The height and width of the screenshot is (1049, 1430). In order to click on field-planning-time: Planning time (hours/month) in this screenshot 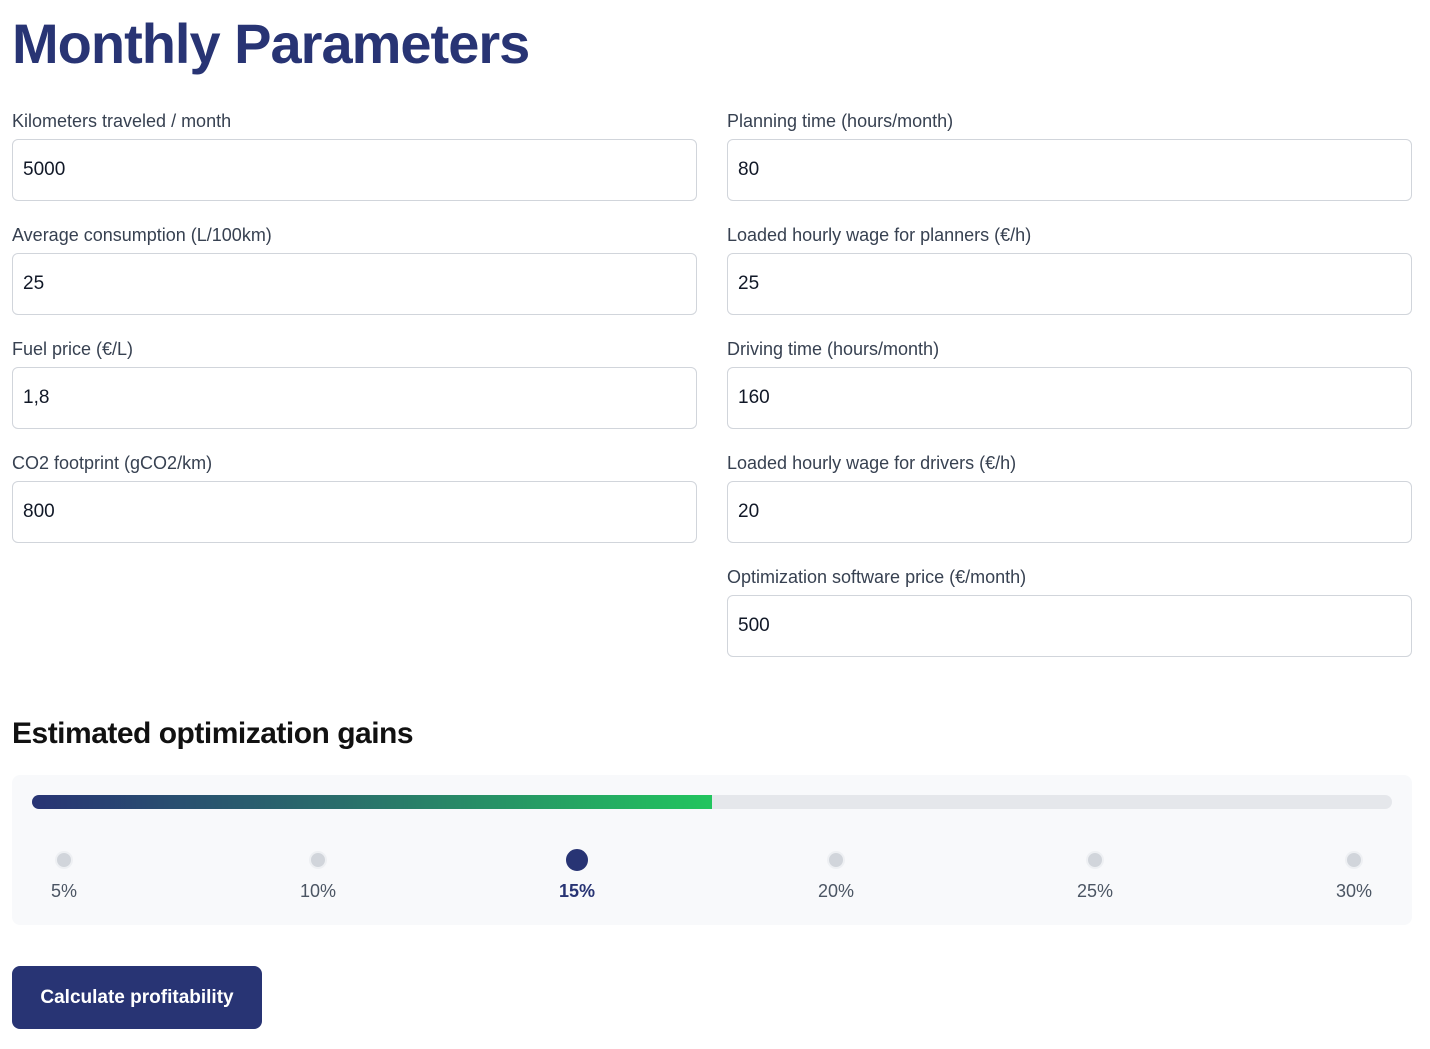, I will do `click(1069, 163)`.